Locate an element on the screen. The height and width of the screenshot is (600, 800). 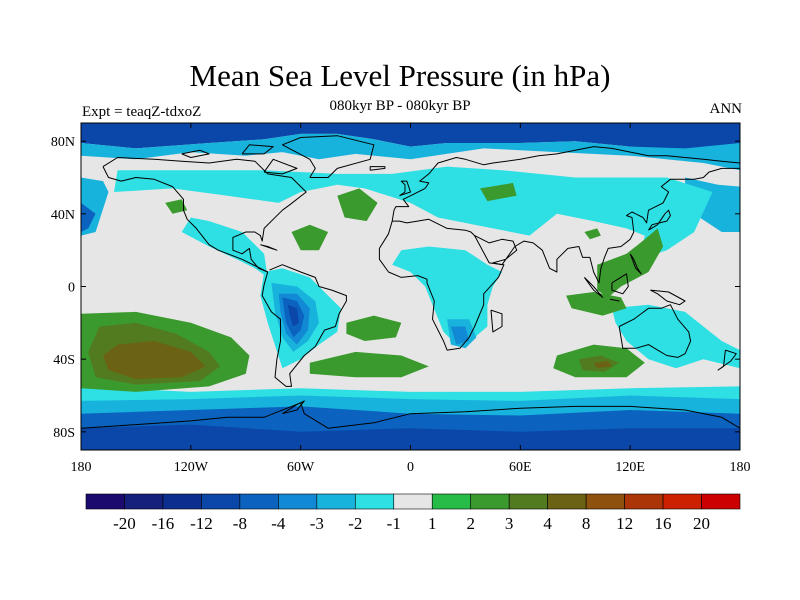
colorbar: -20 -16 -12 -8 -4 -3 -2 -1 1 2 3 4 8 12 16 20 is located at coordinates (413, 513).